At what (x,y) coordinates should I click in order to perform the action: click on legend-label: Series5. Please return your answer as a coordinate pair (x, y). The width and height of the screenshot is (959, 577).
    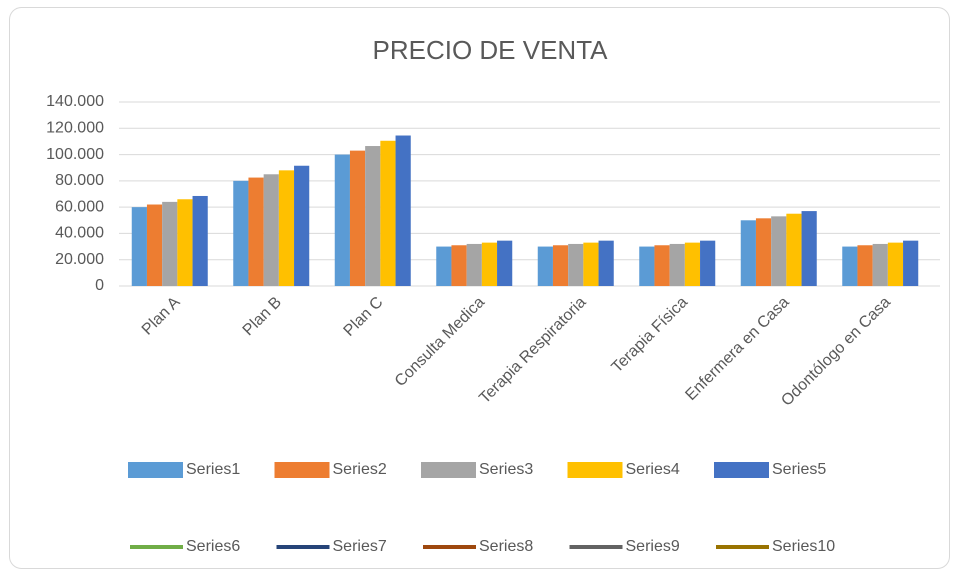
    Looking at the image, I should click on (799, 469).